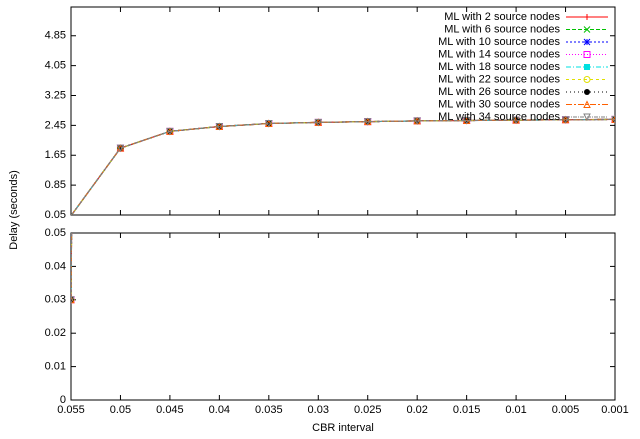 The height and width of the screenshot is (439, 640). I want to click on x-tick-label: 0.005, so click(566, 410).